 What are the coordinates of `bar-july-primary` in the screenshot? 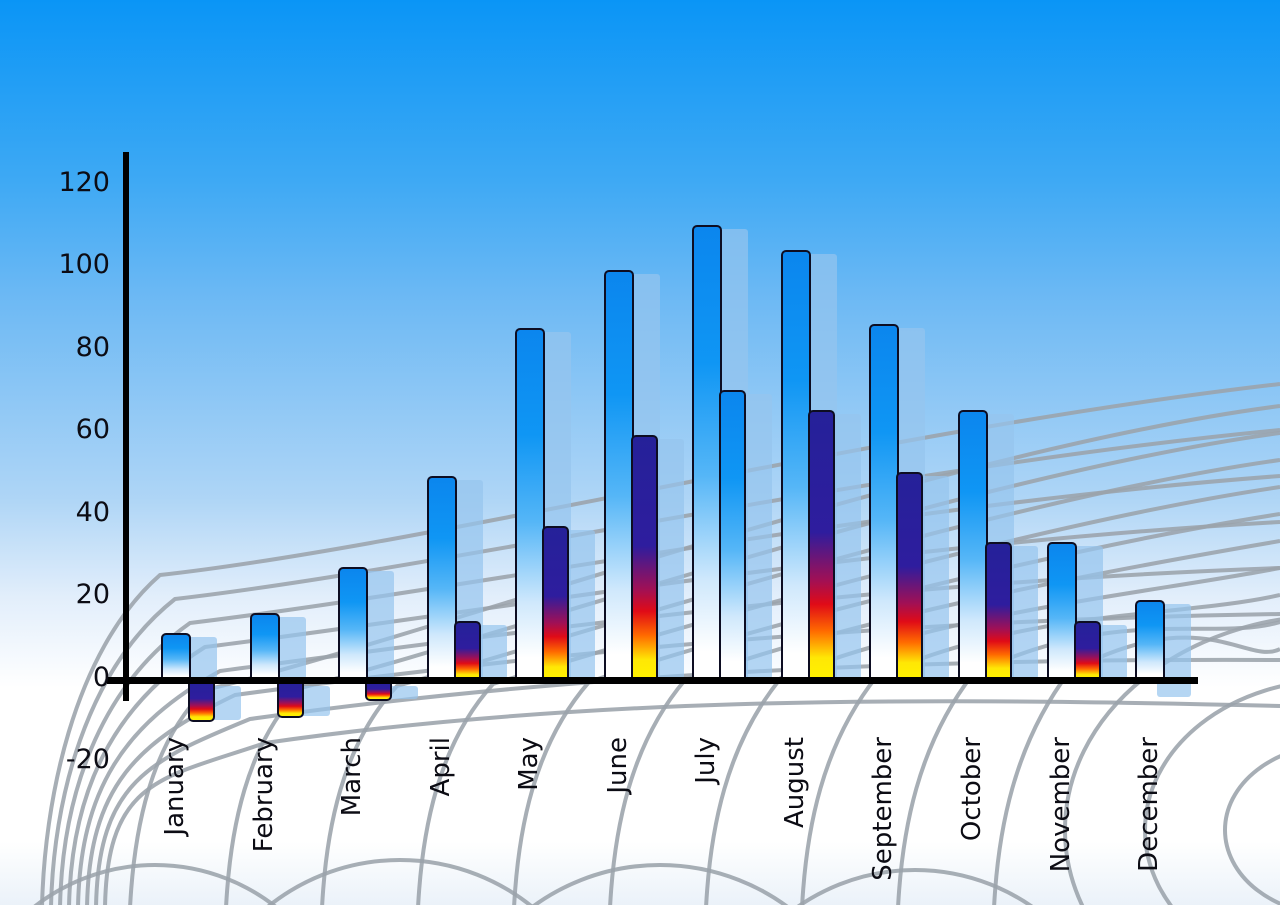 It's located at (707, 451).